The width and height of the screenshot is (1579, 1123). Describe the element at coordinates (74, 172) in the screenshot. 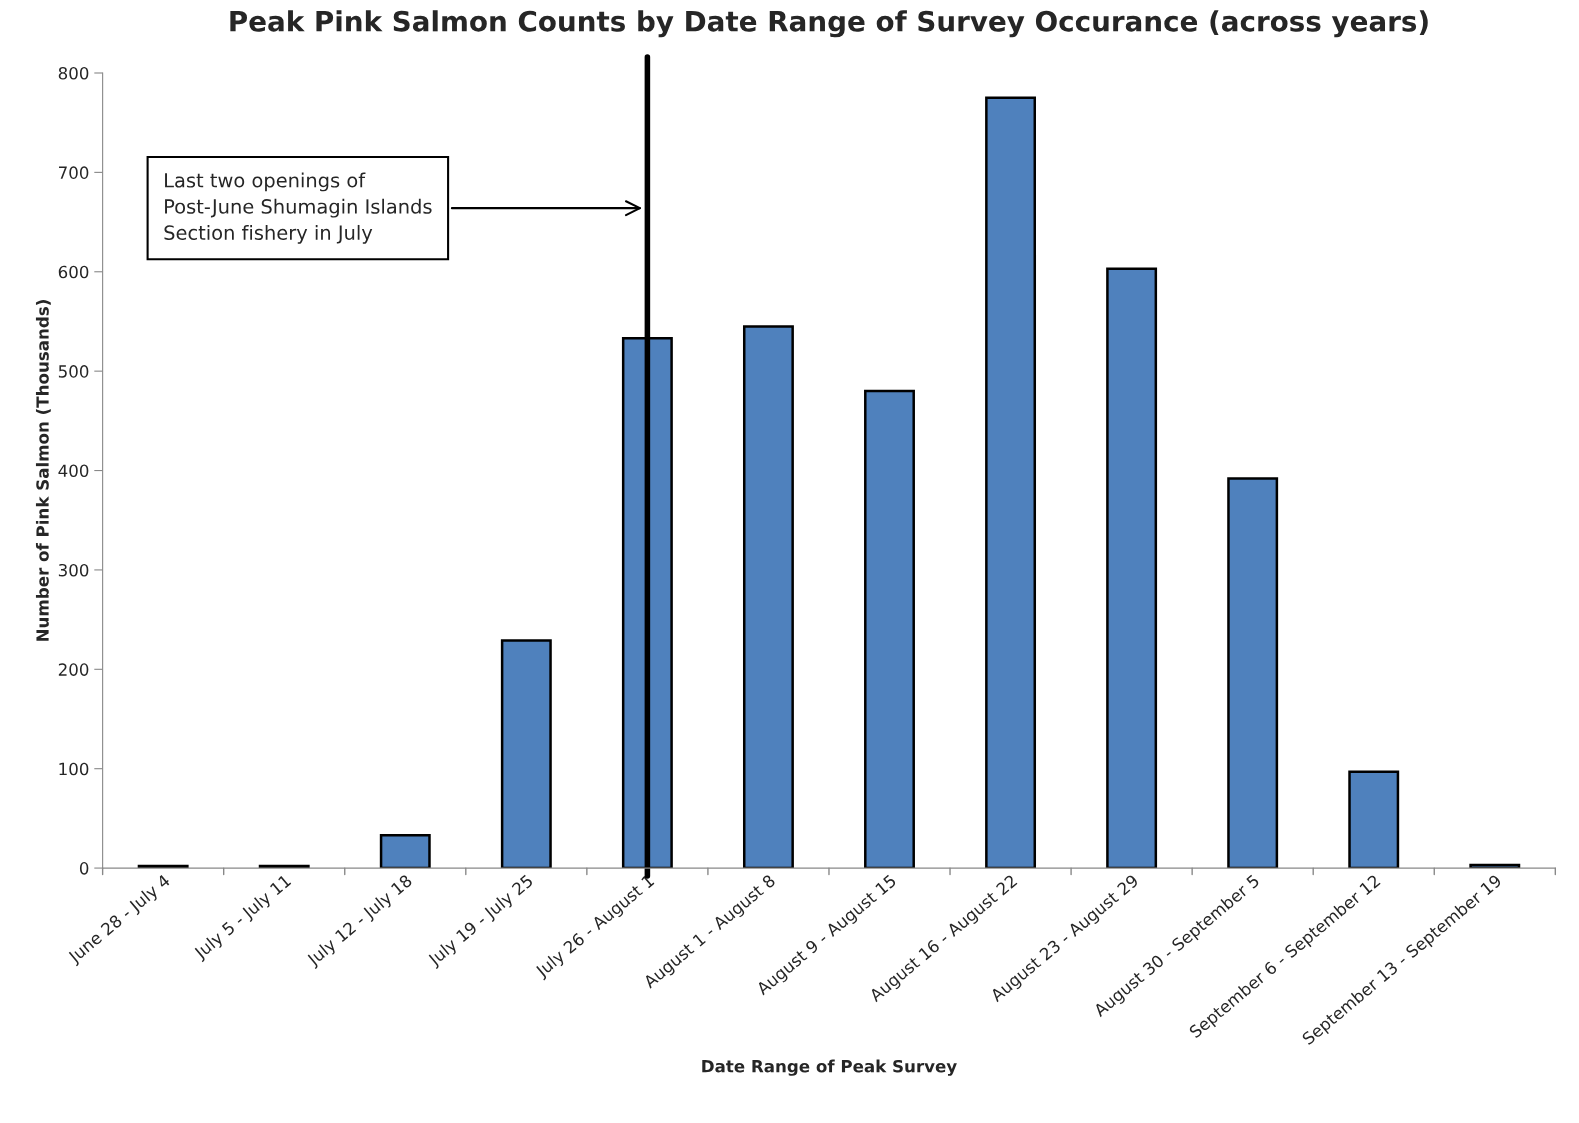

I see `y-tick-label: 700` at that location.